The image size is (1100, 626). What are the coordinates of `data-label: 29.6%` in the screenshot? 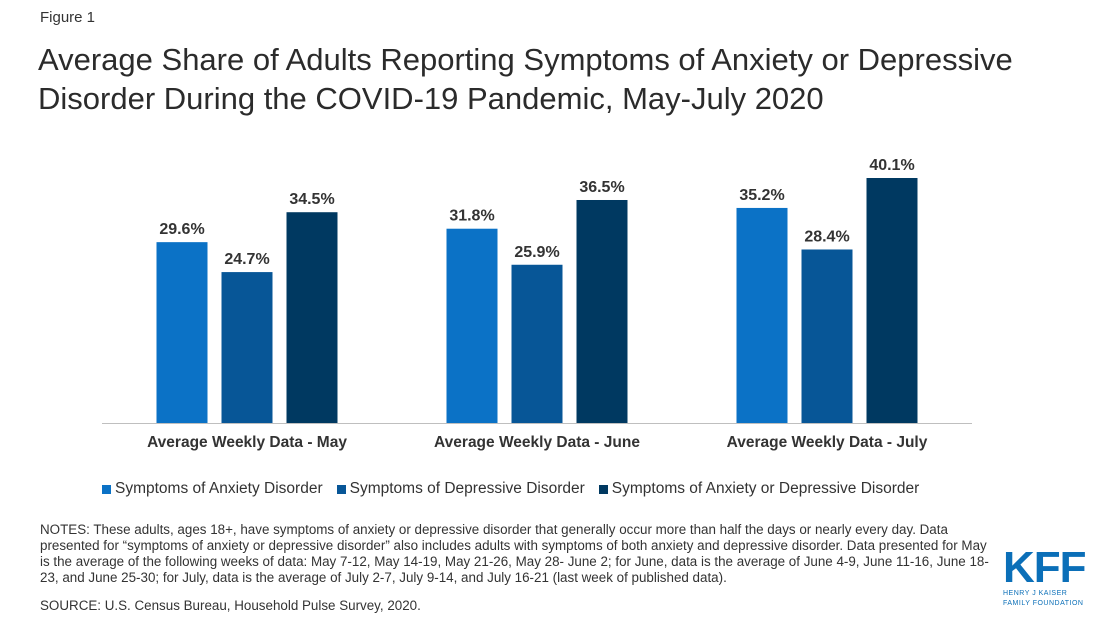 It's located at (181, 229).